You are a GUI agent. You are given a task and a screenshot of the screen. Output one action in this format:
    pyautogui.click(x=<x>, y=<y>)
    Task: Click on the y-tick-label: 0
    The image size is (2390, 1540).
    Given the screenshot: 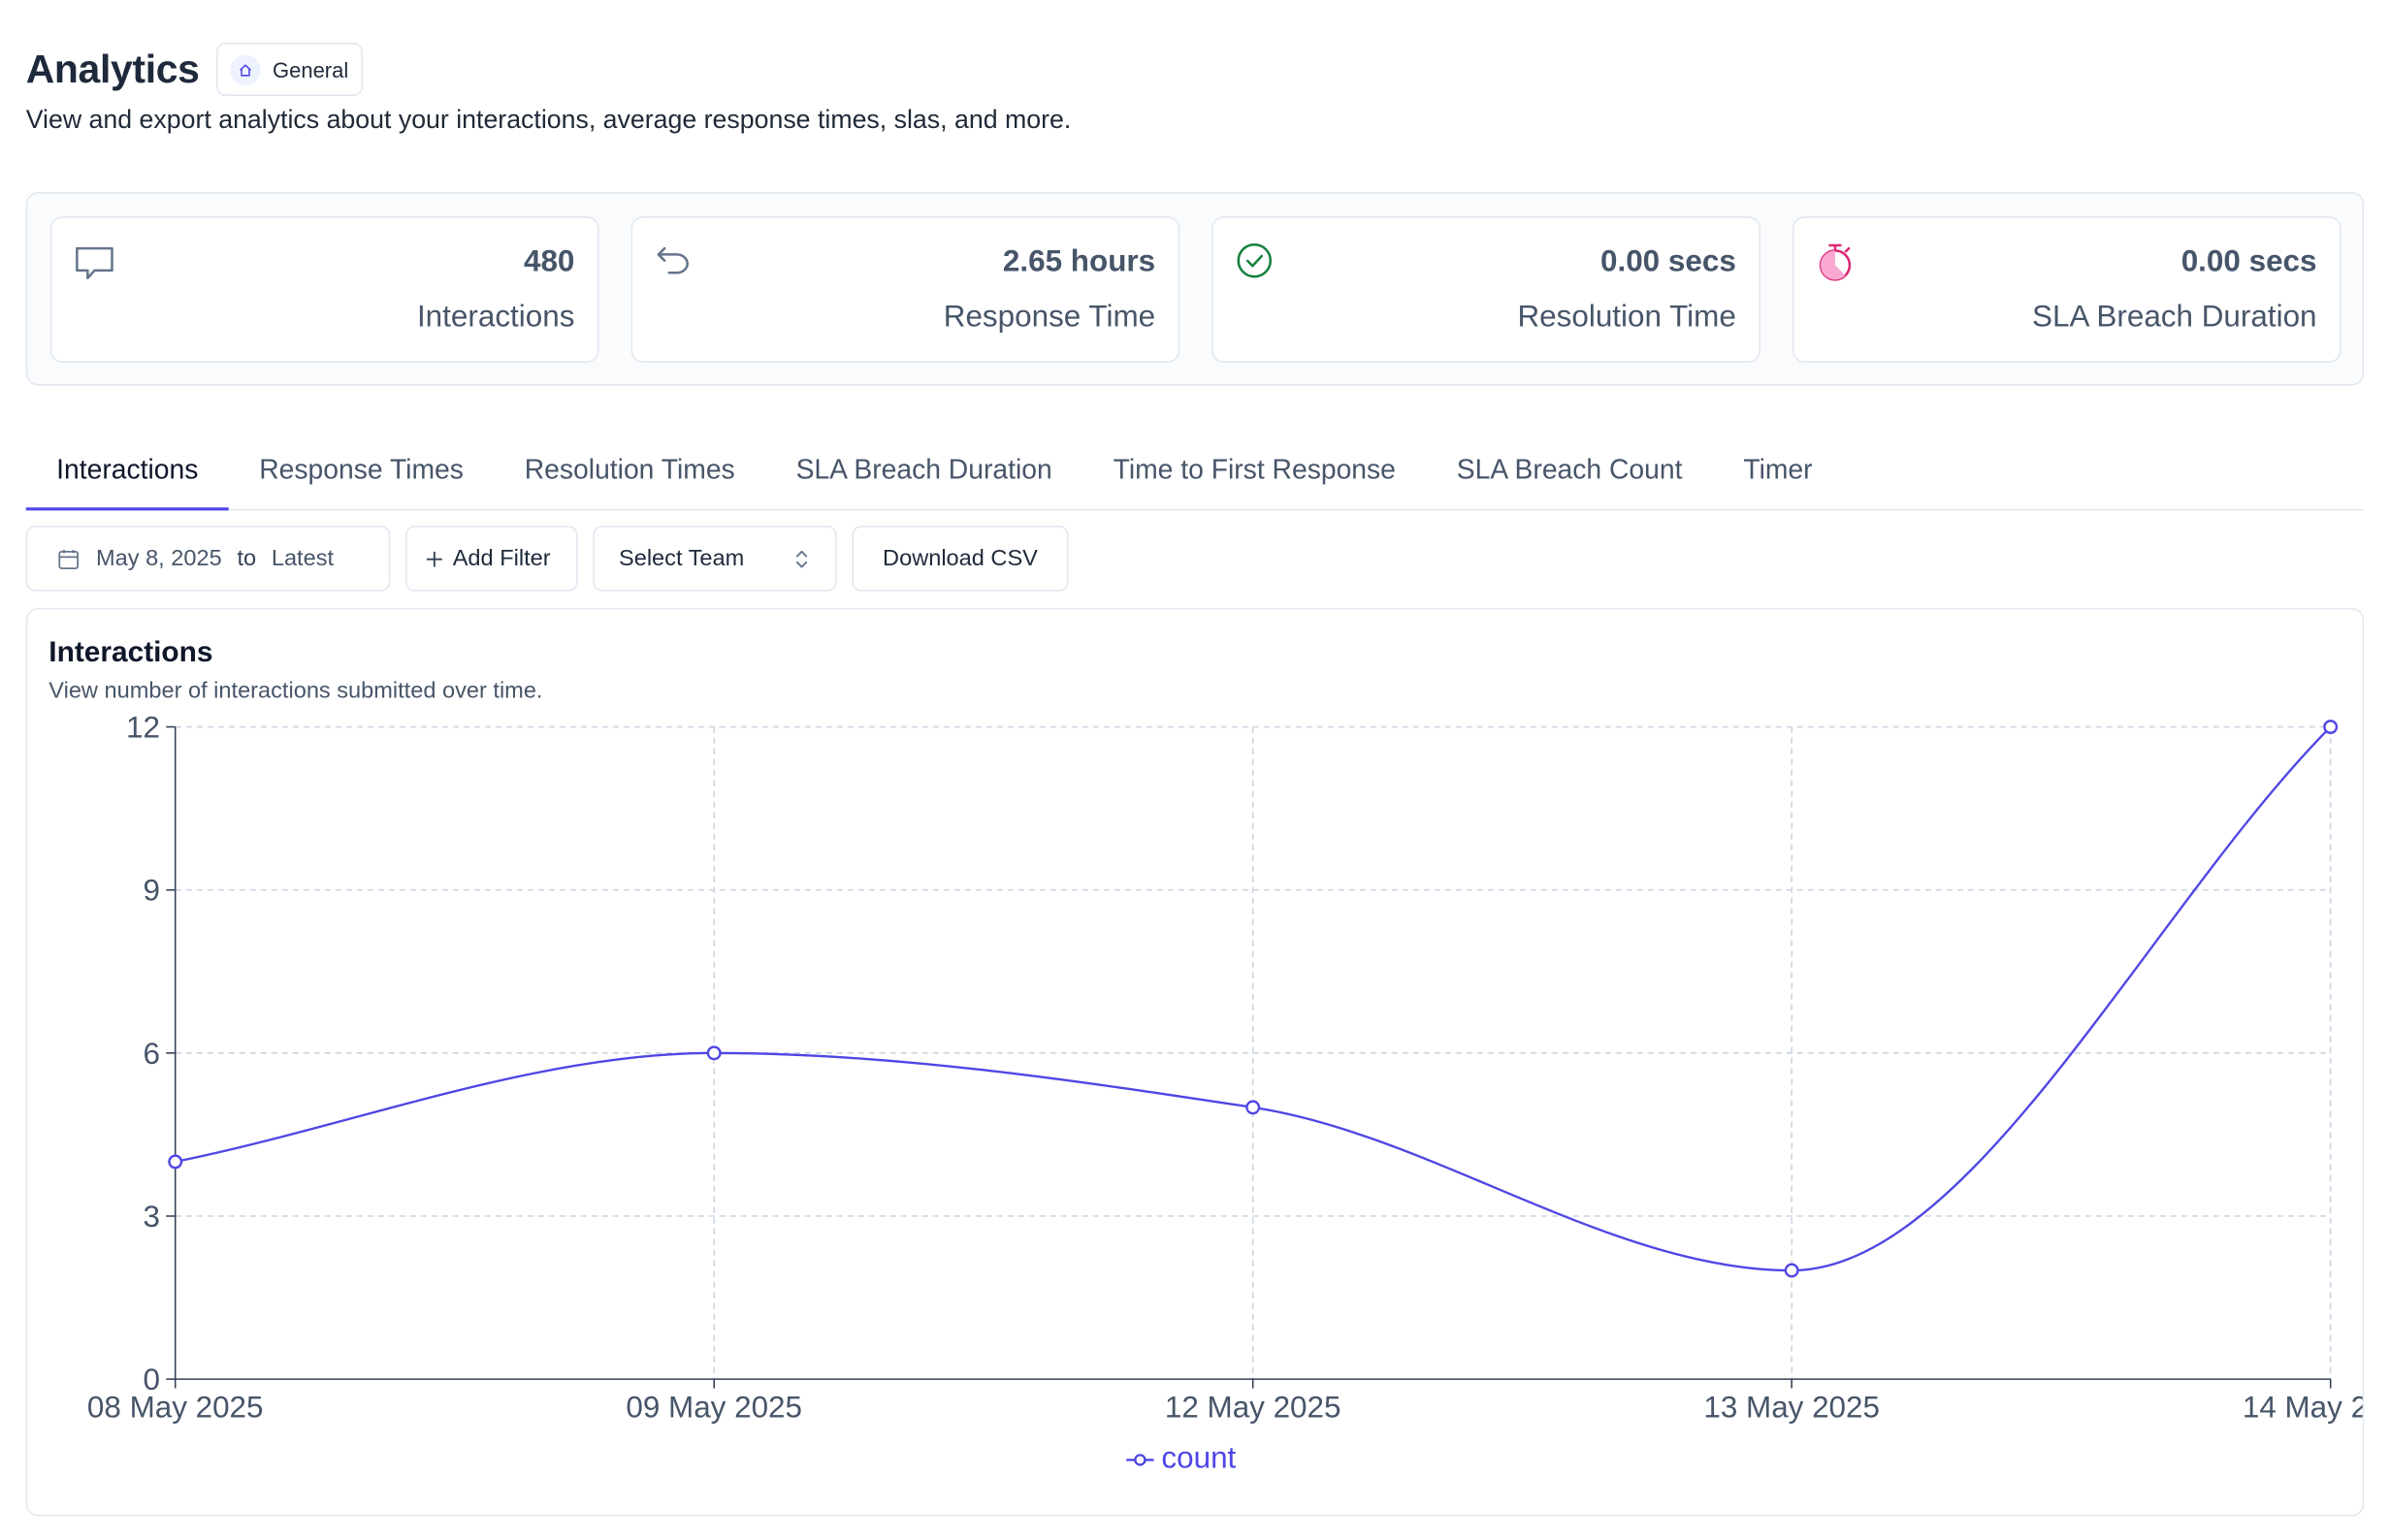 What is the action you would take?
    pyautogui.click(x=152, y=1380)
    